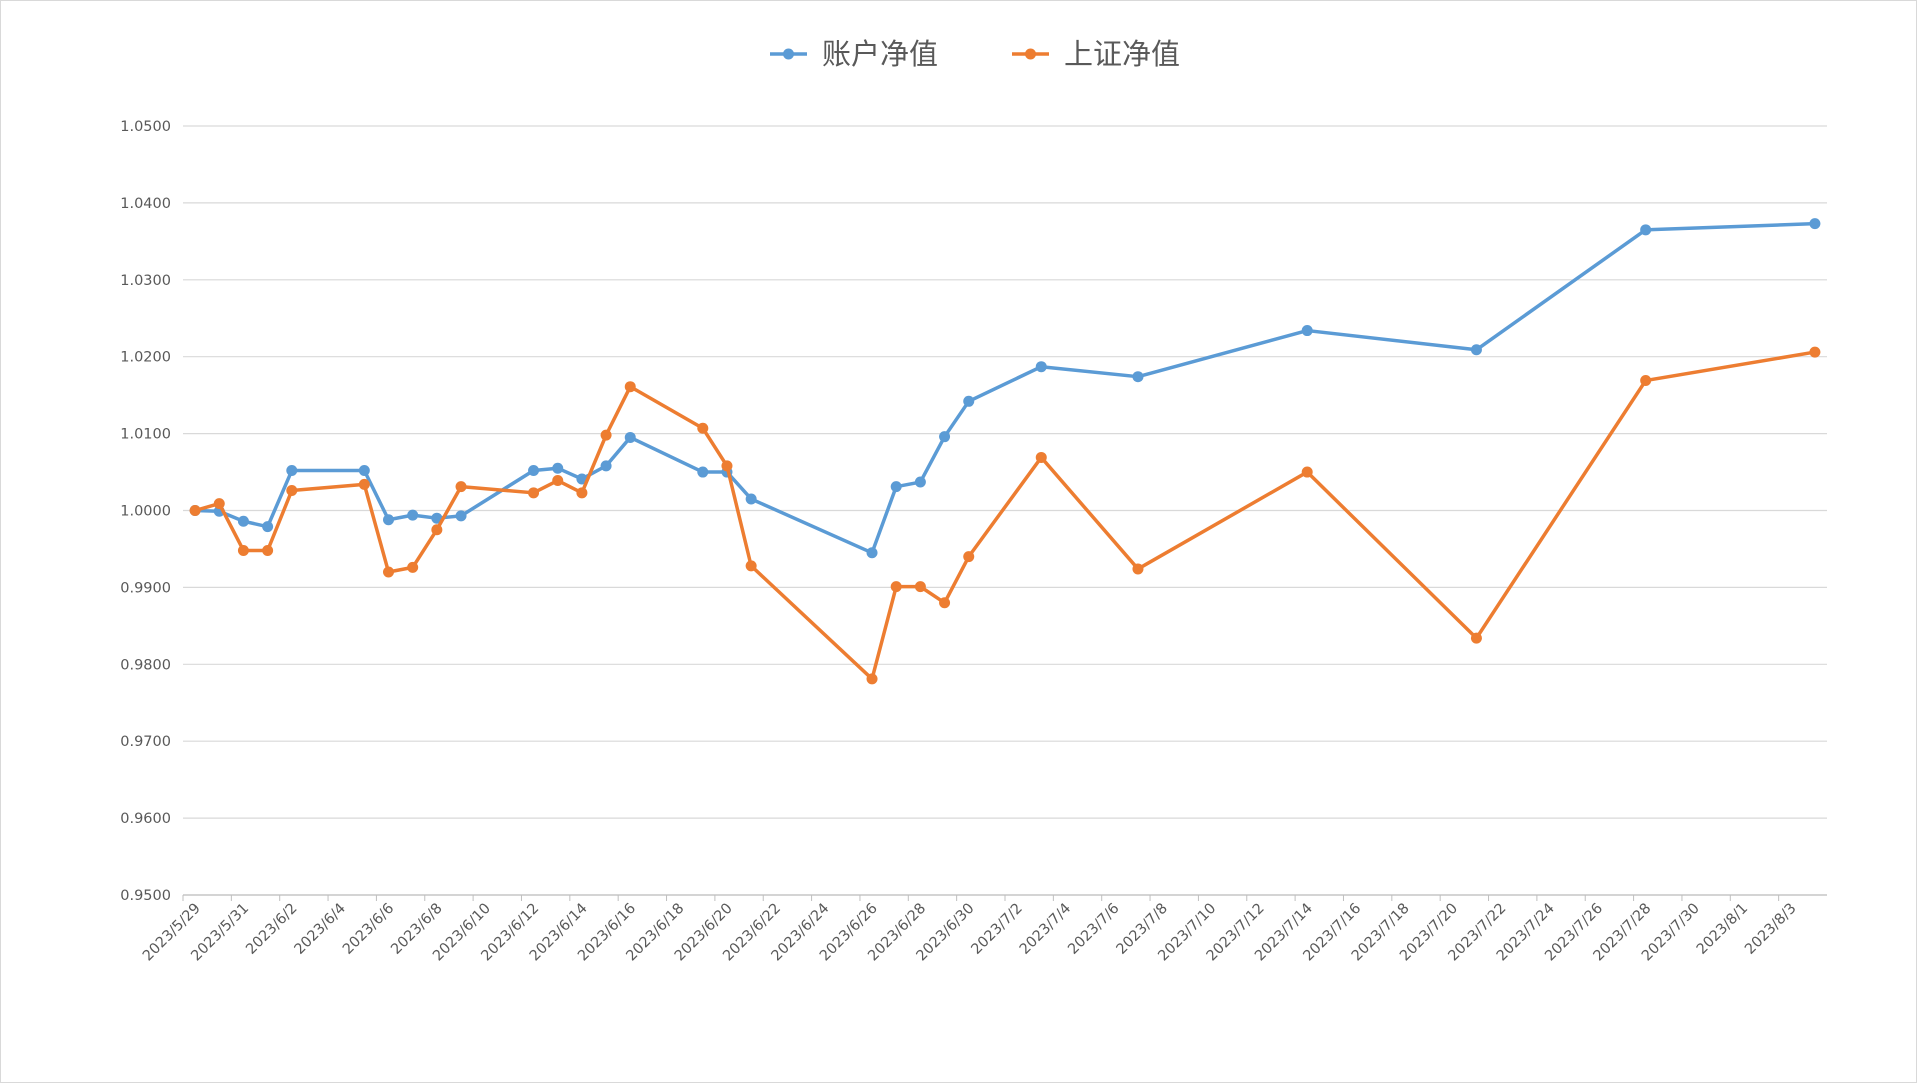 The width and height of the screenshot is (1917, 1083). What do you see at coordinates (1122, 54) in the screenshot?
I see `legend-label: 上证净值` at bounding box center [1122, 54].